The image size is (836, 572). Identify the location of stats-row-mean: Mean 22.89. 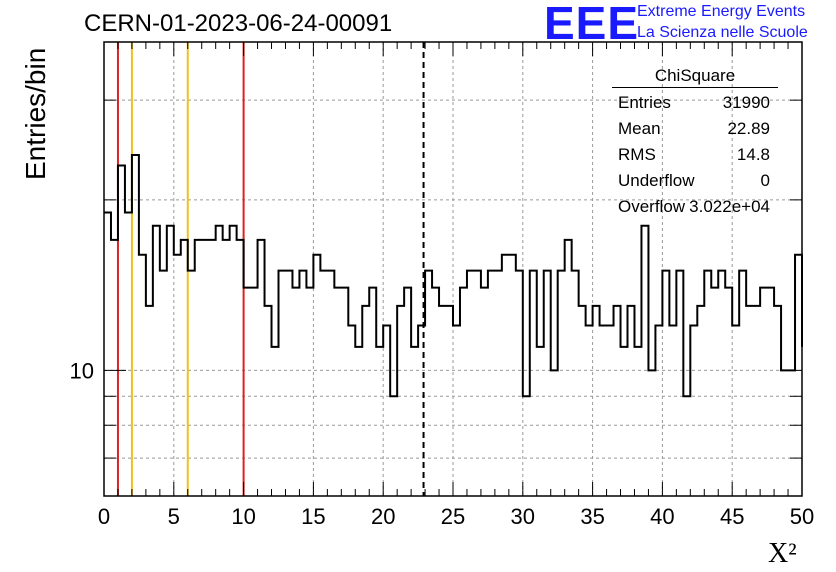
(695, 129).